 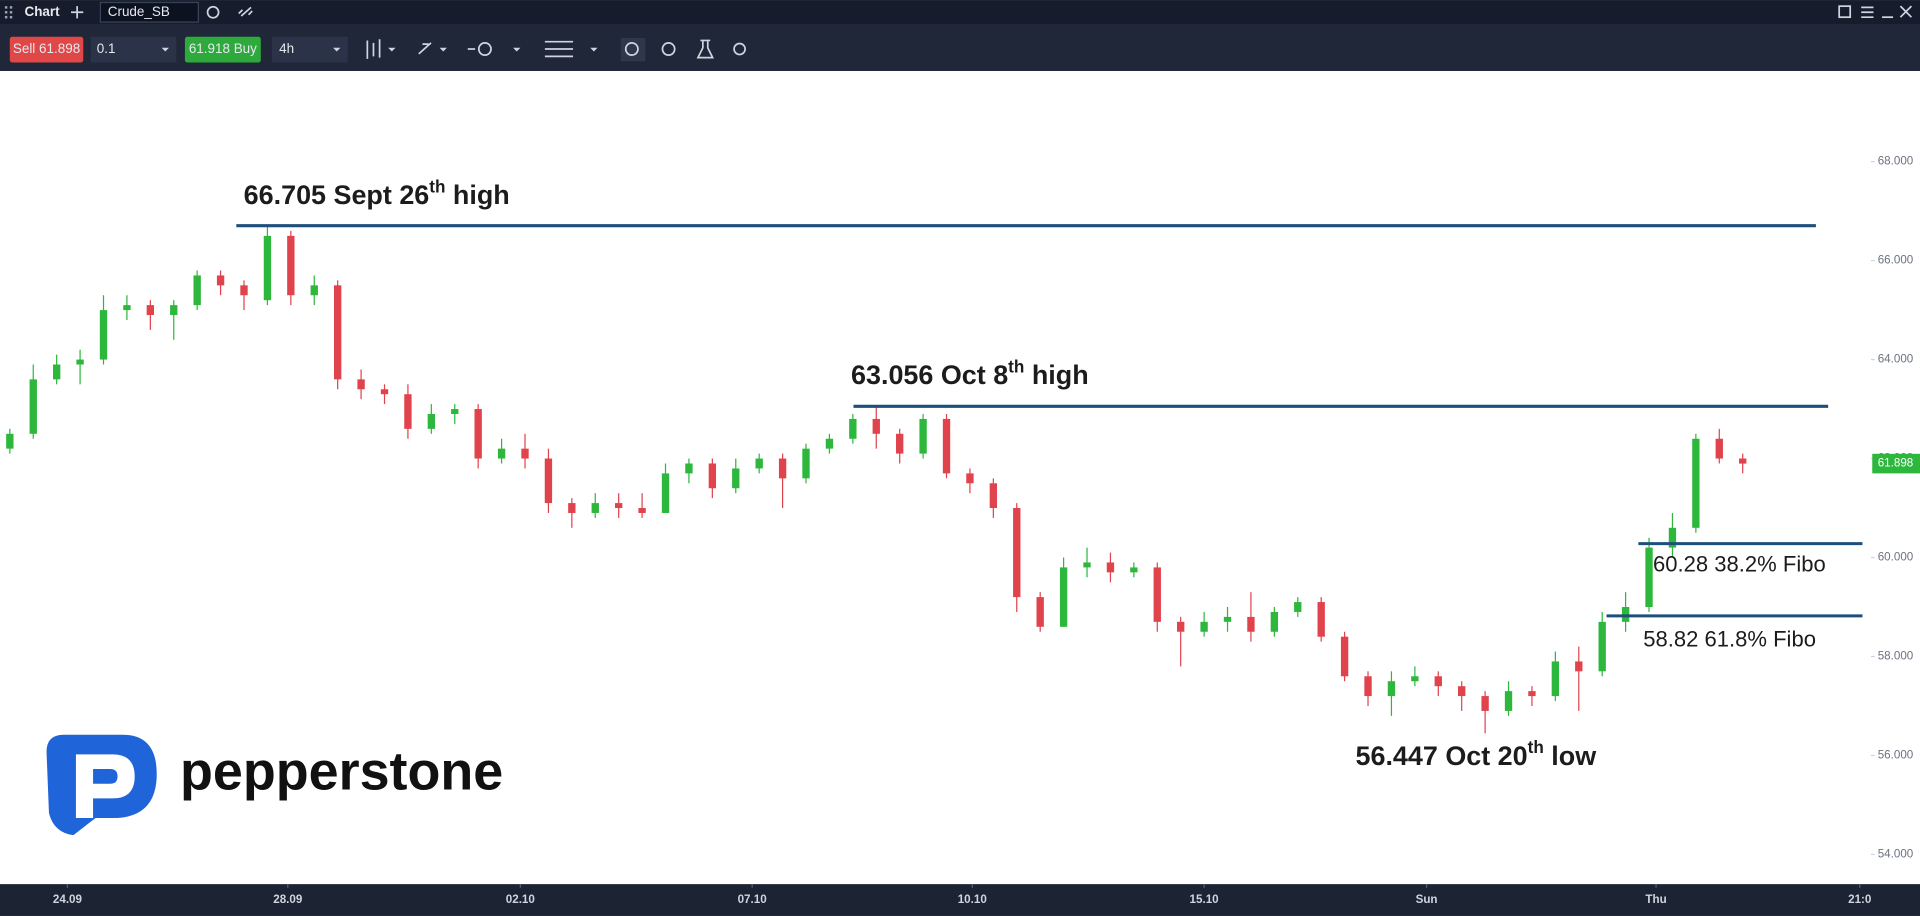 I want to click on zoom-out-button, so click(x=633, y=50).